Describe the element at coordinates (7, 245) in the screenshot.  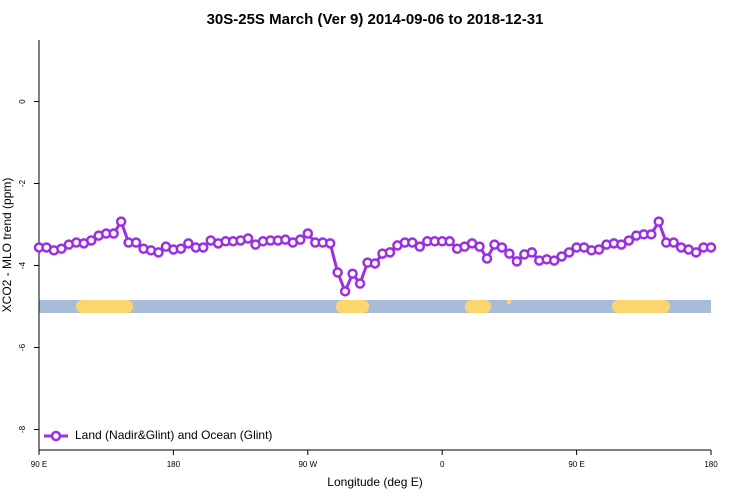
I see `y-axis-label: XCO2 - MLO trend (ppm)` at that location.